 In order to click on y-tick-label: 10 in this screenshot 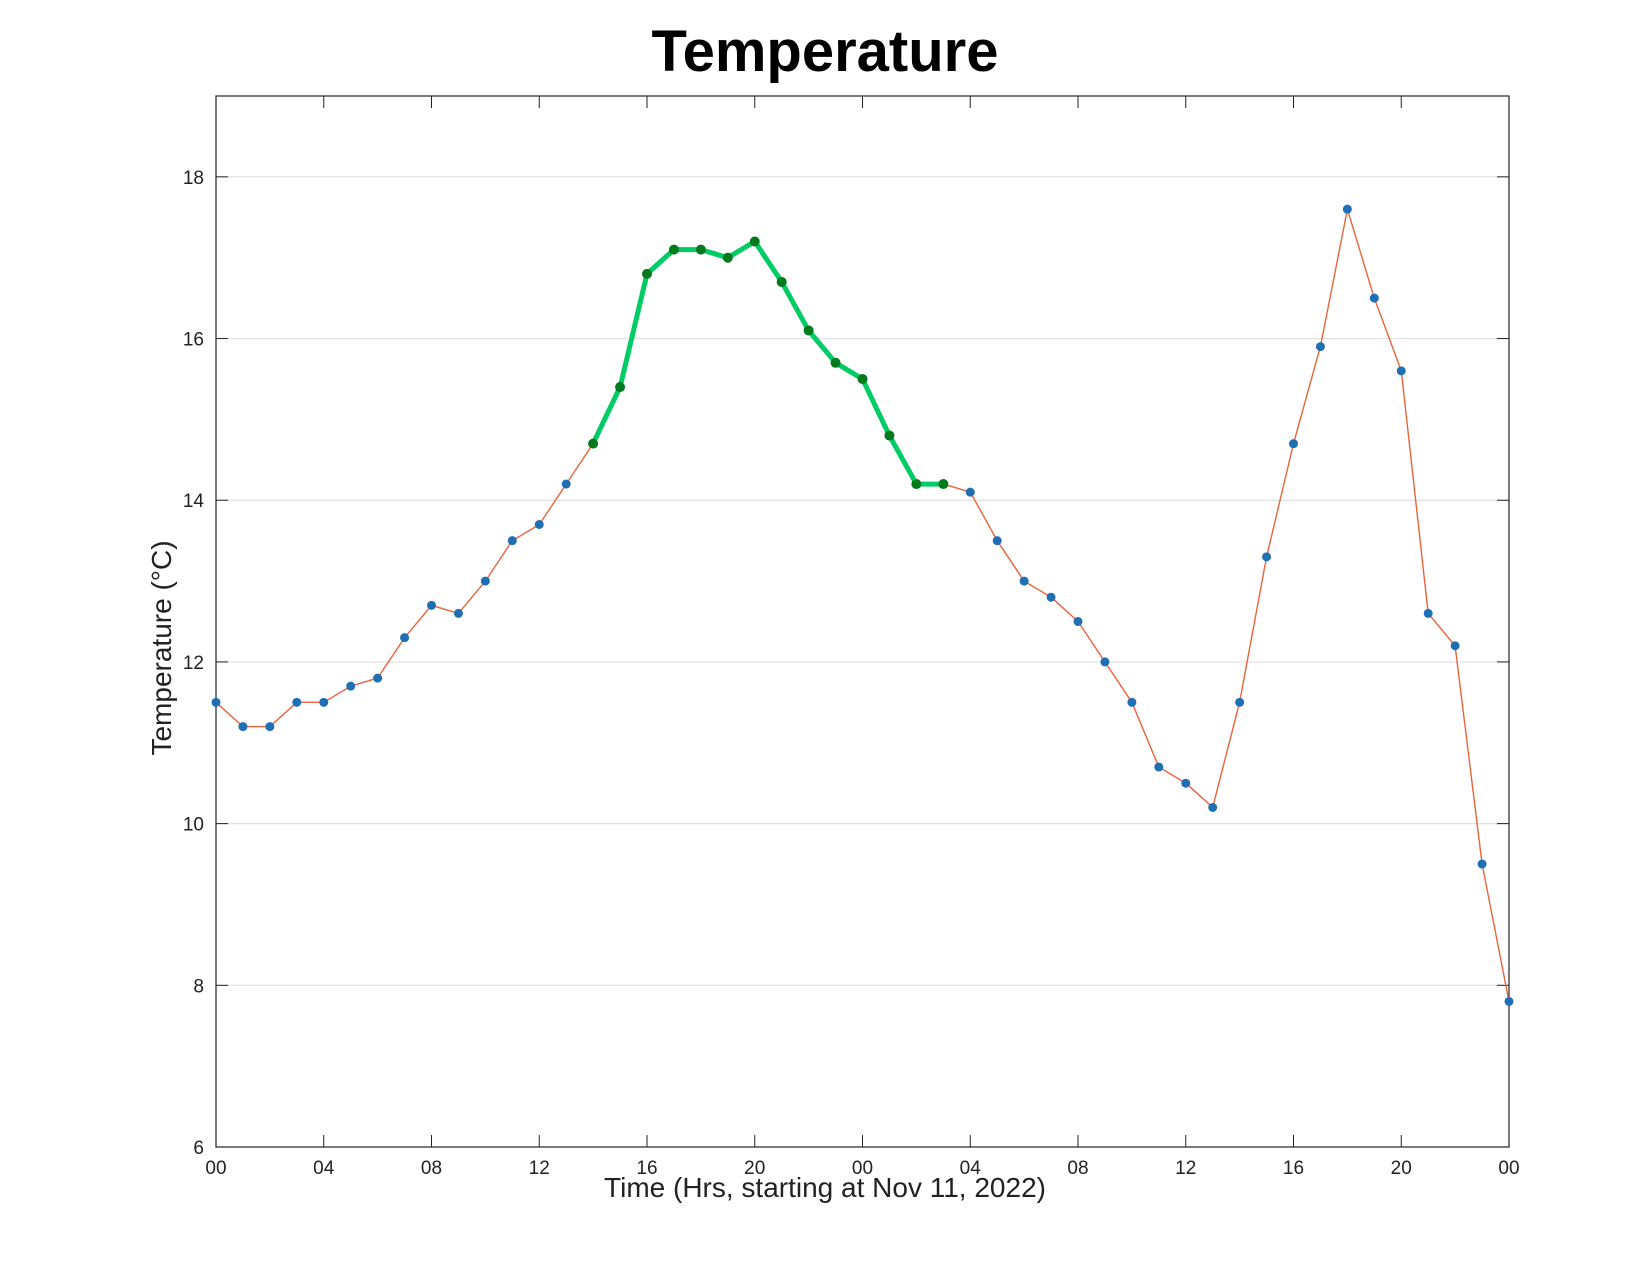, I will do `click(193, 825)`.